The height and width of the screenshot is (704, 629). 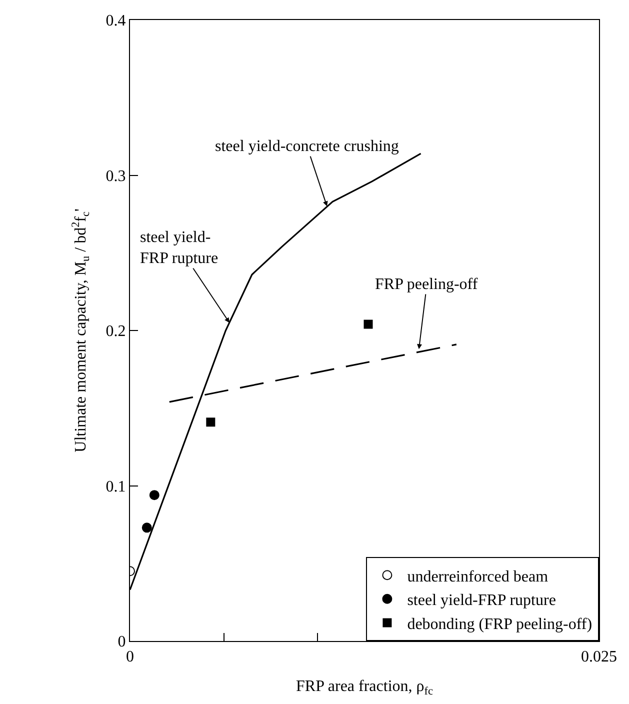 I want to click on y-tick-label: 0.1, so click(x=116, y=487).